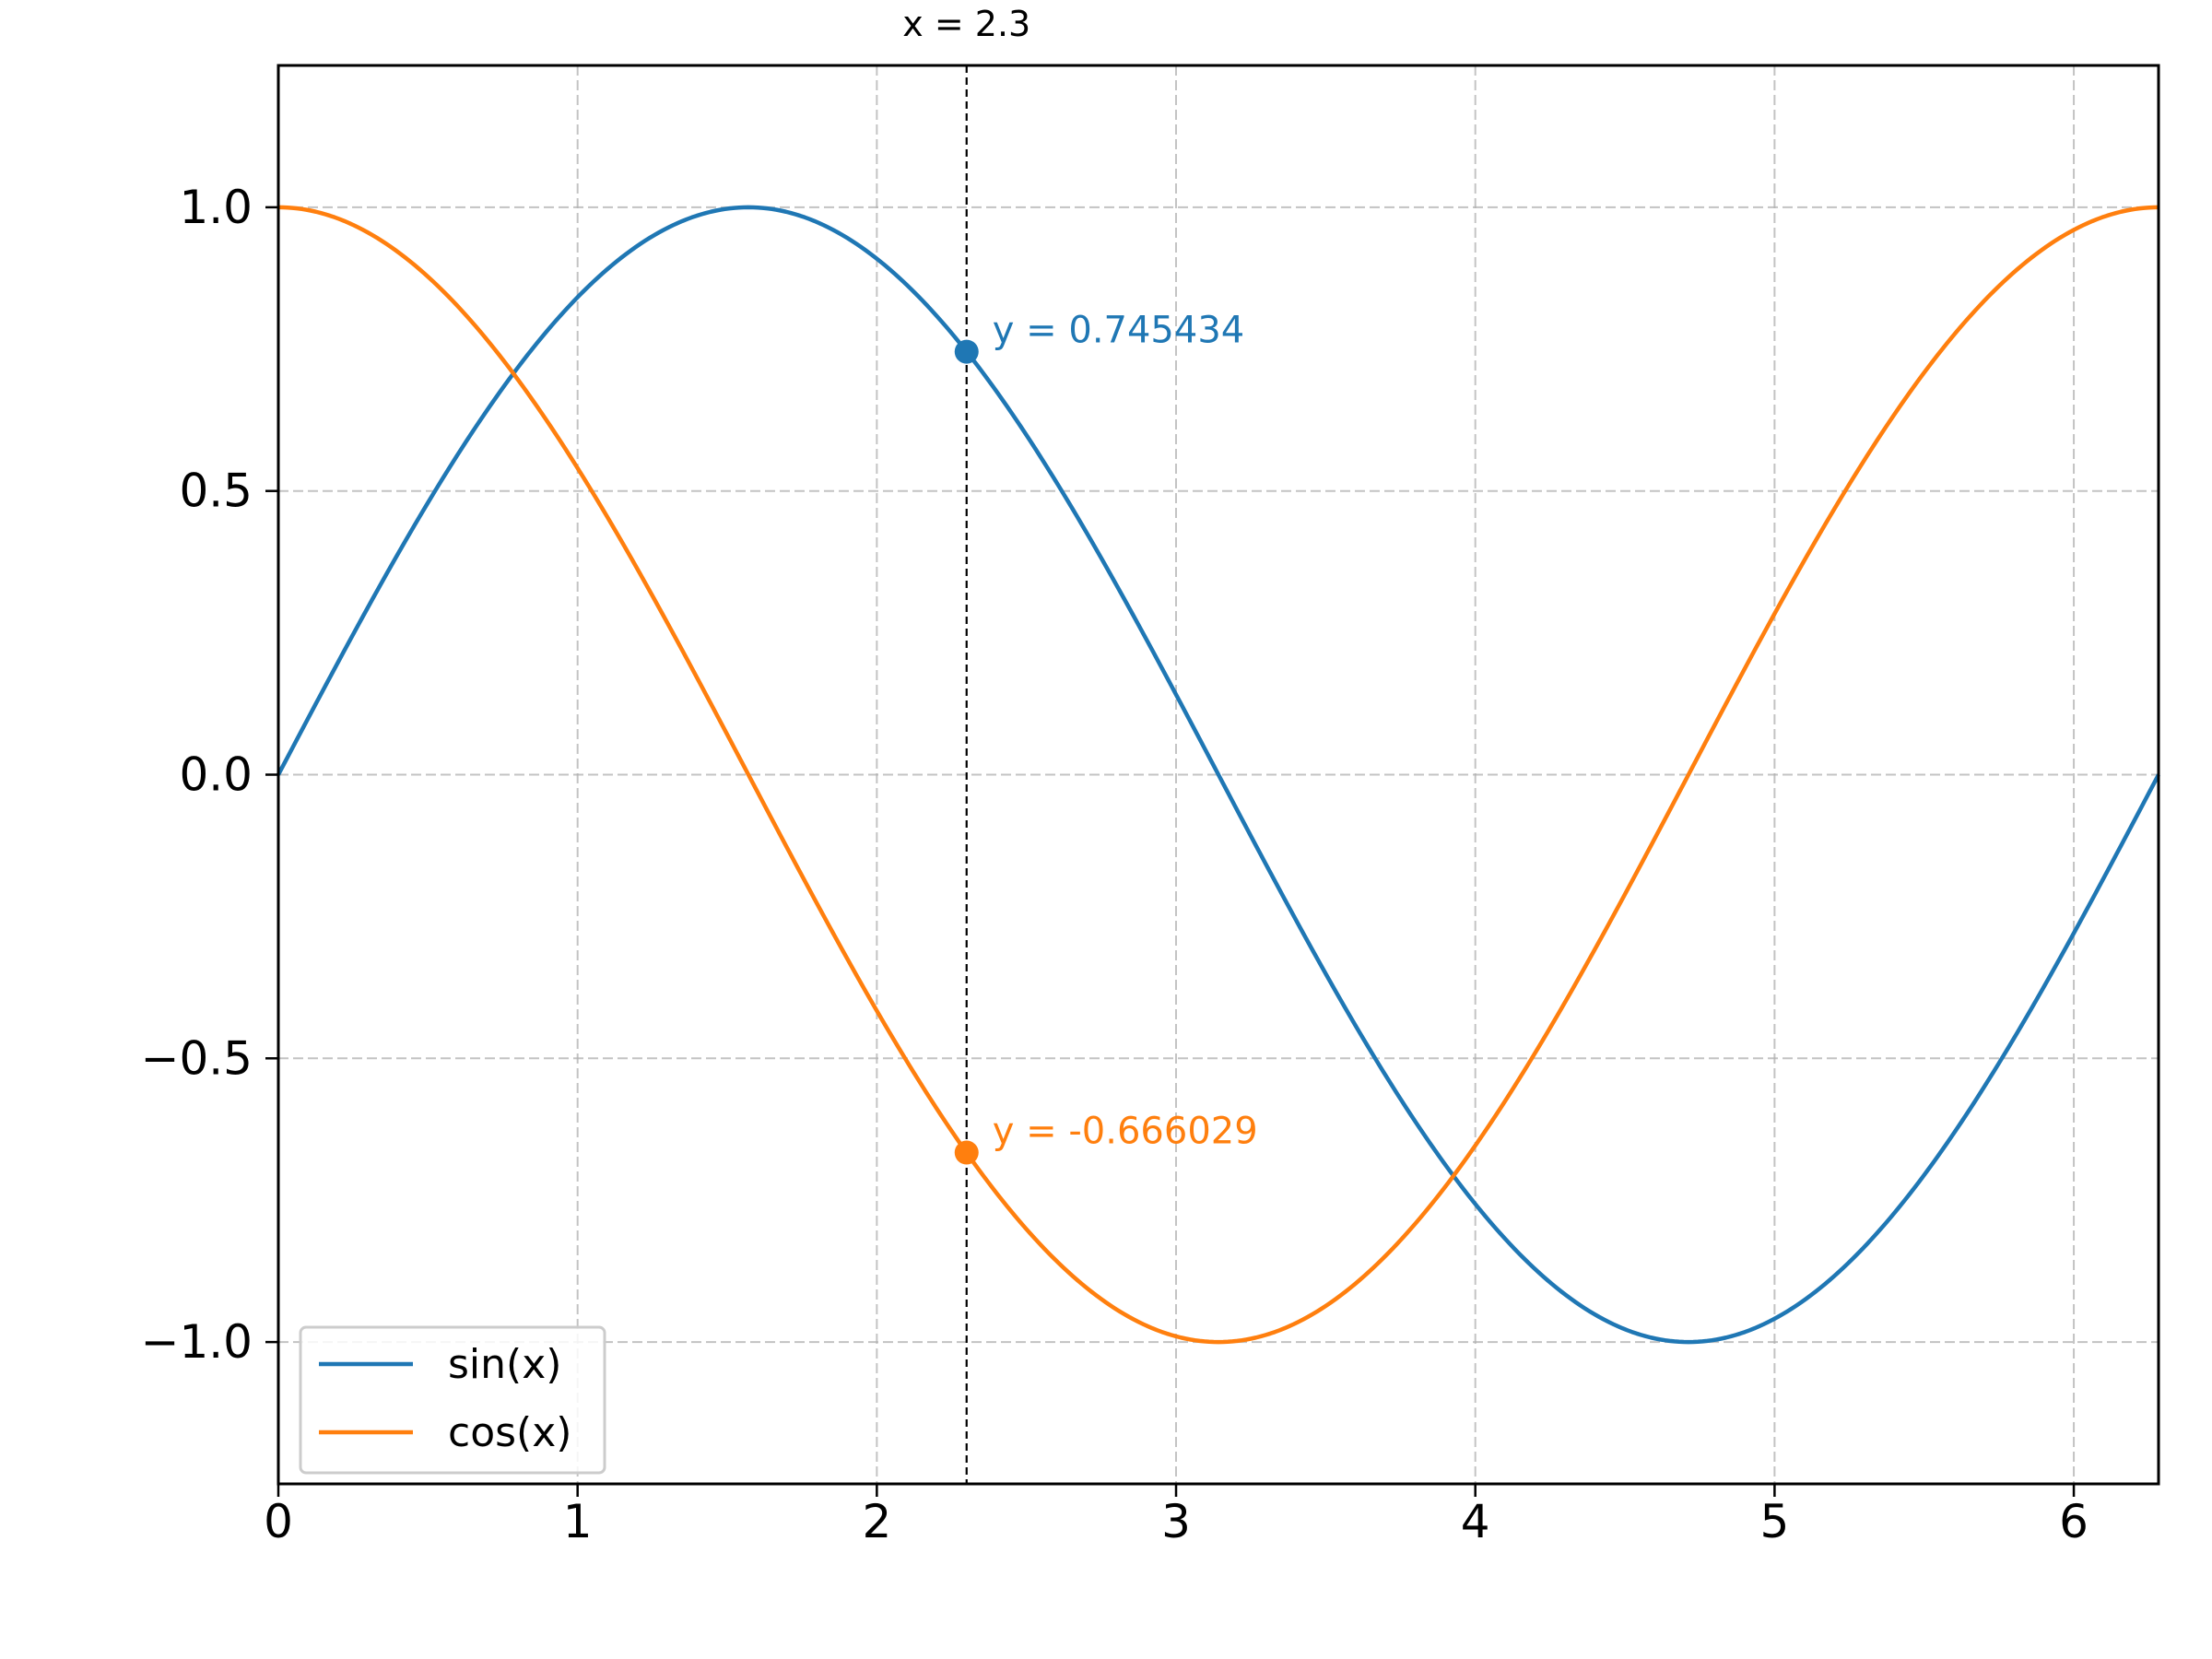 The height and width of the screenshot is (1659, 2212). Describe the element at coordinates (452, 1400) in the screenshot. I see `legend: sin(x) cos(x)` at that location.